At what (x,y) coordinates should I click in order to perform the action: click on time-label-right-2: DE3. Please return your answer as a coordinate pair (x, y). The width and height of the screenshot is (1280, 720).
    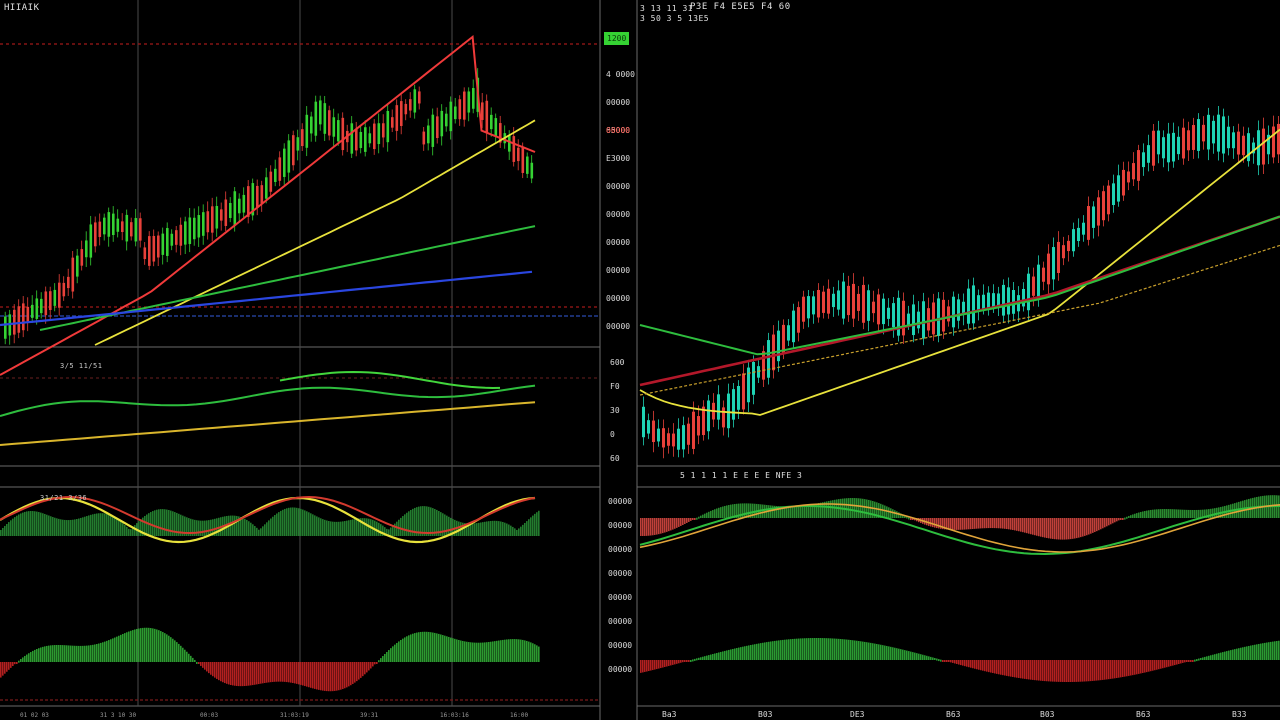
    Looking at the image, I should click on (857, 714).